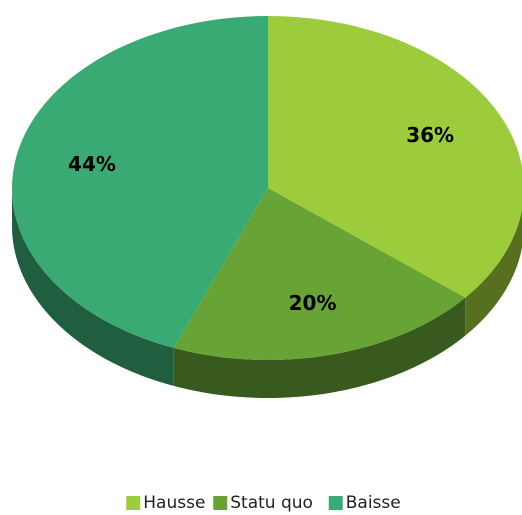 The width and height of the screenshot is (522, 515). I want to click on value-label: 36%, so click(430, 135).